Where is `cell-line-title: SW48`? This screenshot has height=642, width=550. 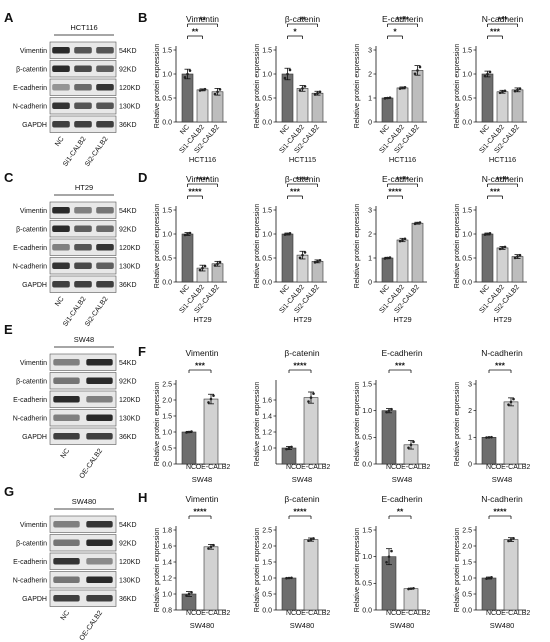 cell-line-title: SW48 is located at coordinates (84, 339).